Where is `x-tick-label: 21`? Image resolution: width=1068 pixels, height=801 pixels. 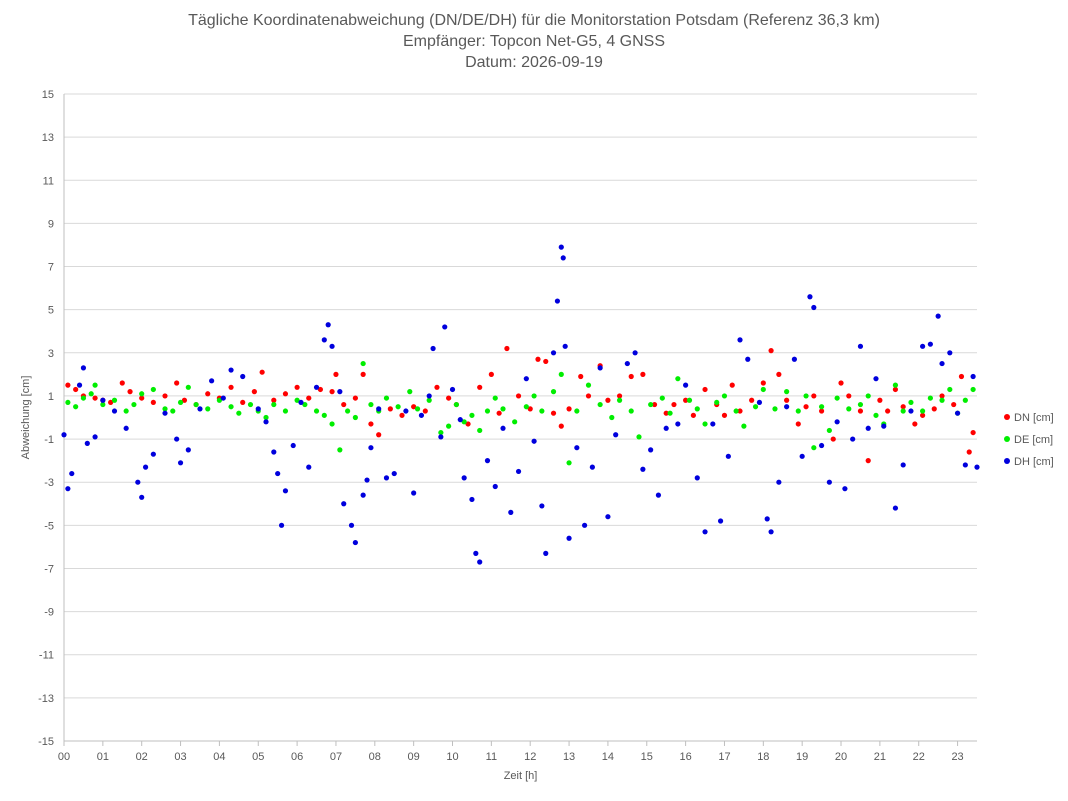 x-tick-label: 21 is located at coordinates (880, 757).